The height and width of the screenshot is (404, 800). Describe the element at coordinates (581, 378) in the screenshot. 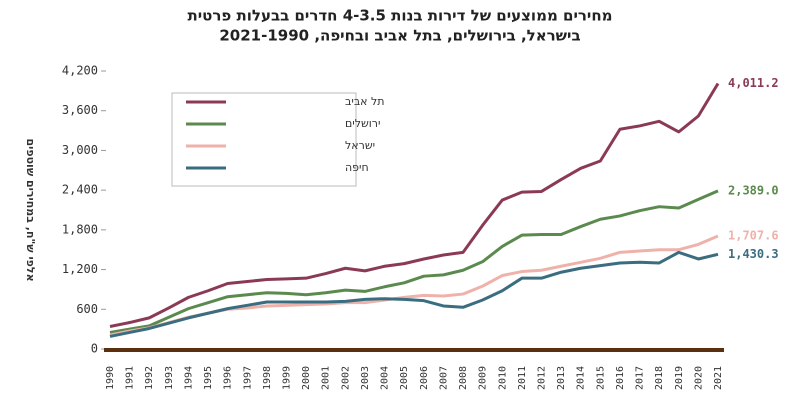

I see `x-tick-label: 2014` at that location.